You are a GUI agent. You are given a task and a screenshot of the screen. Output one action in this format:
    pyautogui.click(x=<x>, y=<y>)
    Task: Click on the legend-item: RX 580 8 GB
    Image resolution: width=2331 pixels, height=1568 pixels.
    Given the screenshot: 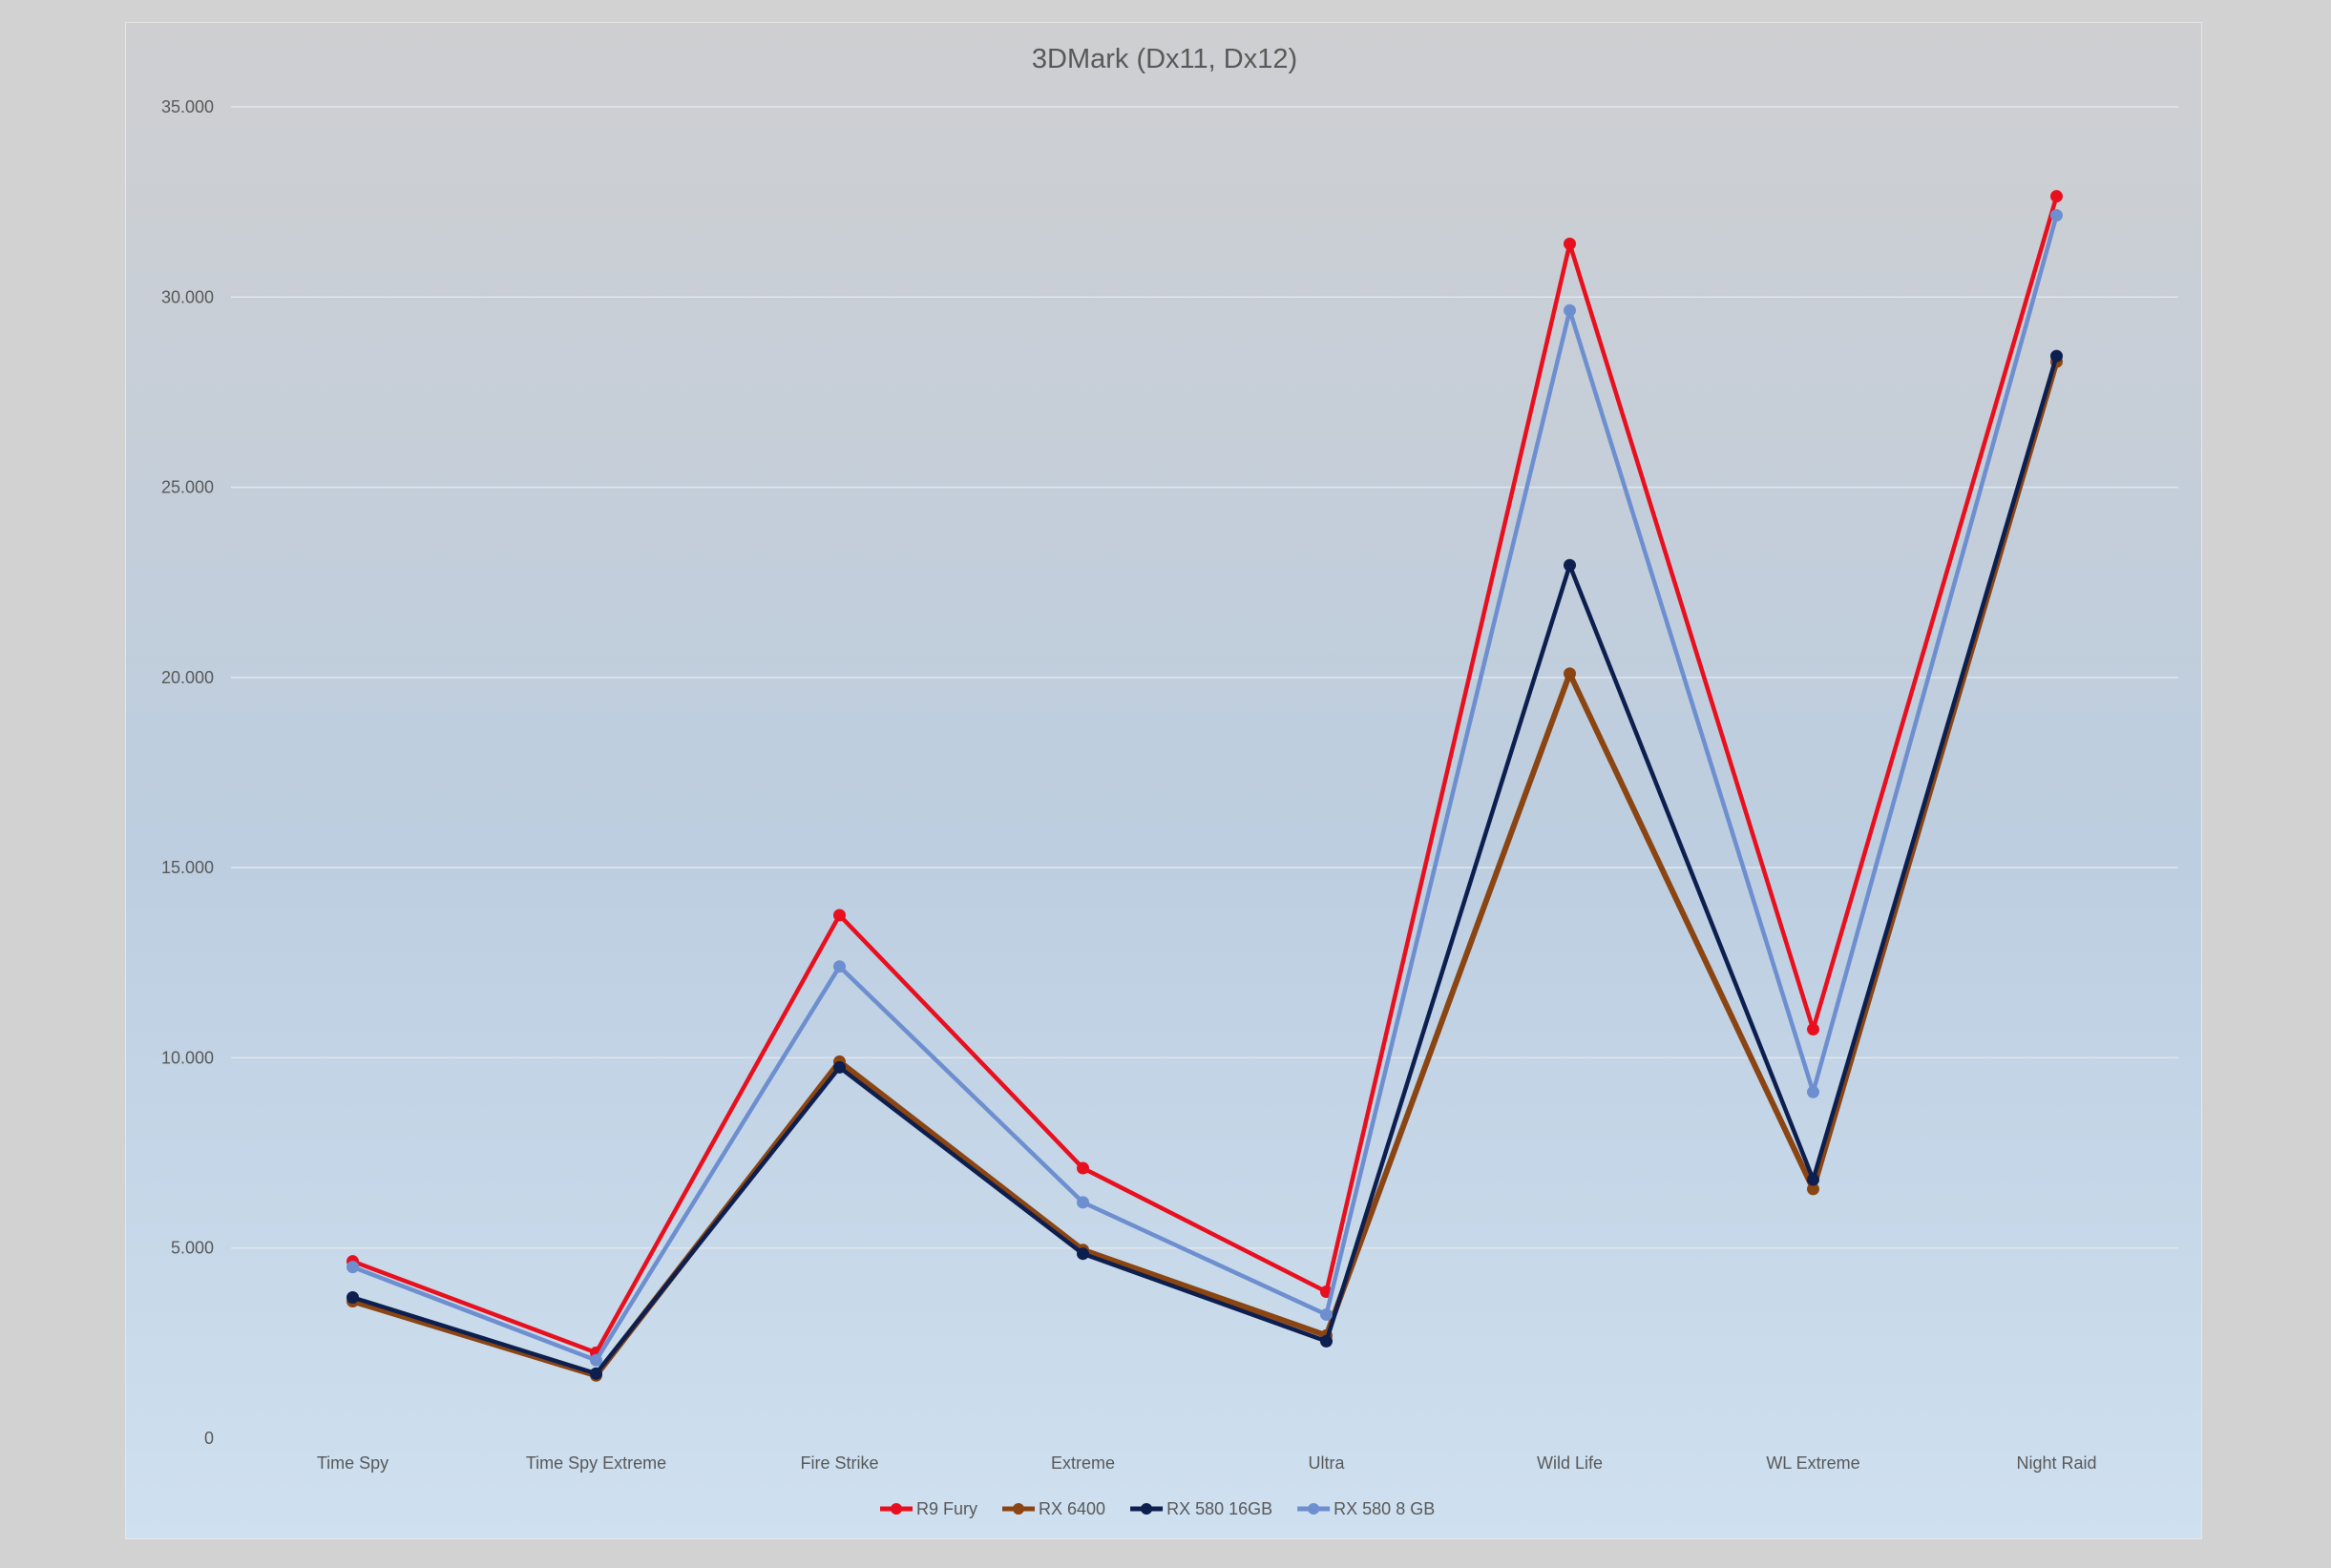 What is the action you would take?
    pyautogui.click(x=1366, y=1509)
    